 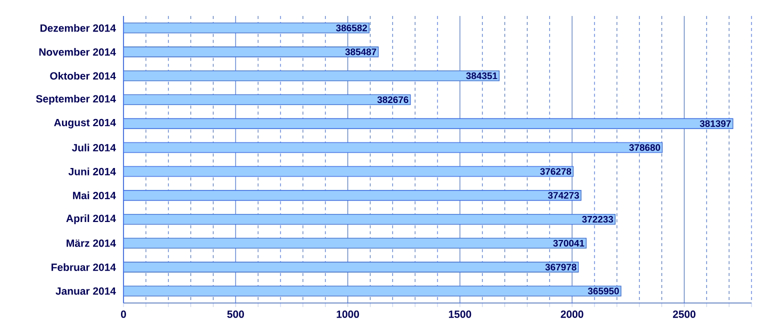 I want to click on annotation: 376278, so click(x=556, y=171).